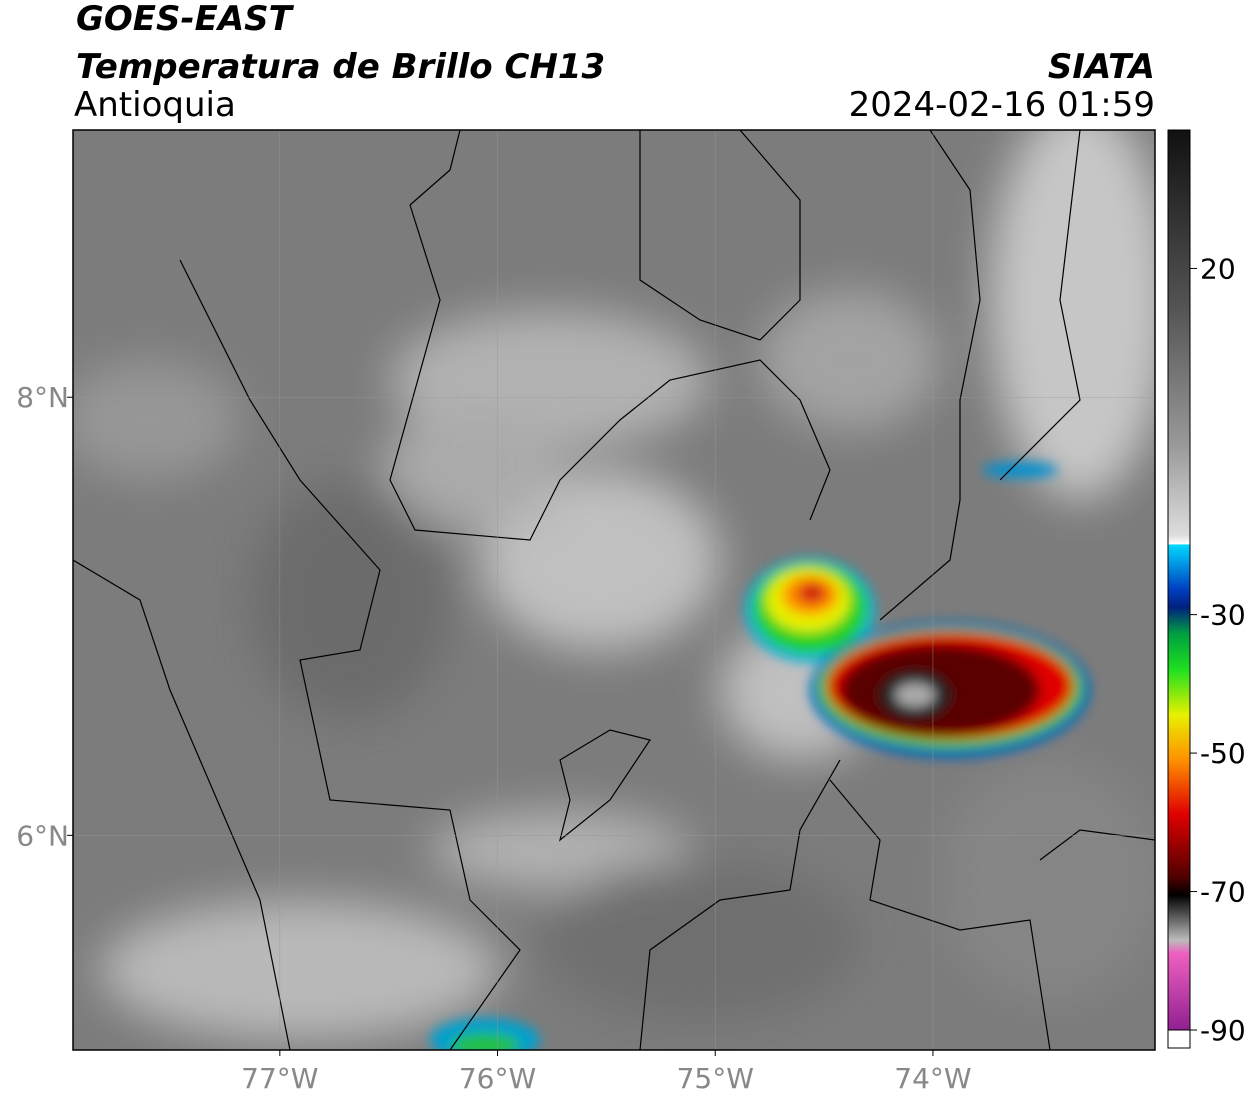 This screenshot has height=1103, width=1252. What do you see at coordinates (1101, 67) in the screenshot?
I see `source: SIATA` at bounding box center [1101, 67].